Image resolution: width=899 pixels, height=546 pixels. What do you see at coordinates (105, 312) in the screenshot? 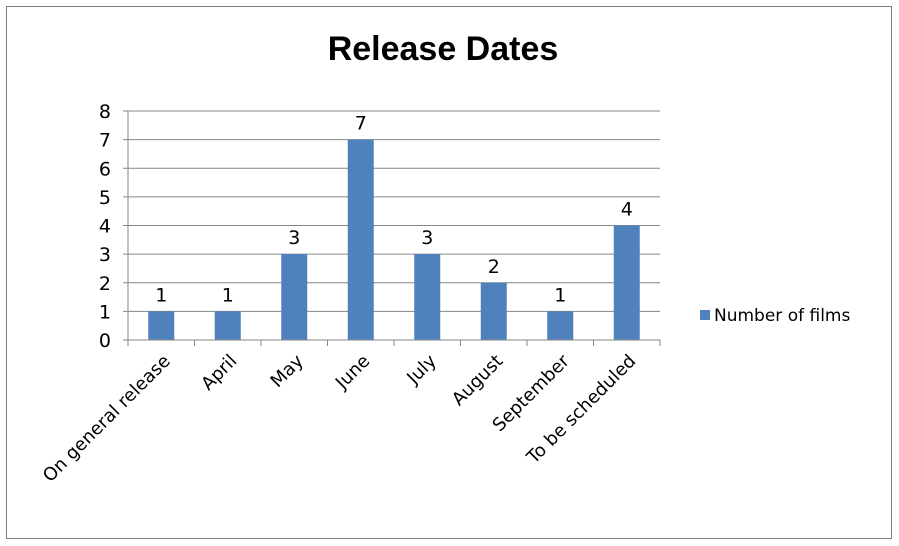
I see `y-tick-label: 1` at bounding box center [105, 312].